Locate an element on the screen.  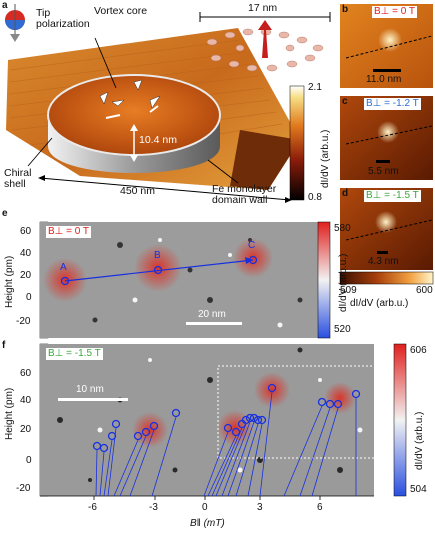
tip-polarization-label: Tip polarization is located at coordinates (63, 18).